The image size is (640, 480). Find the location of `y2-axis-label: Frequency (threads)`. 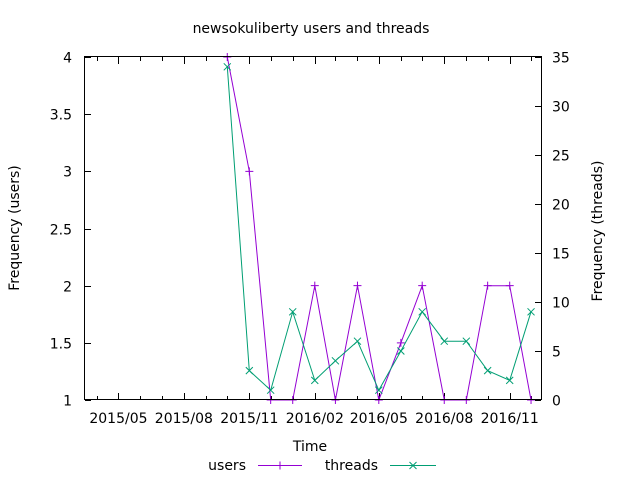

y2-axis-label: Frequency (threads) is located at coordinates (598, 231).